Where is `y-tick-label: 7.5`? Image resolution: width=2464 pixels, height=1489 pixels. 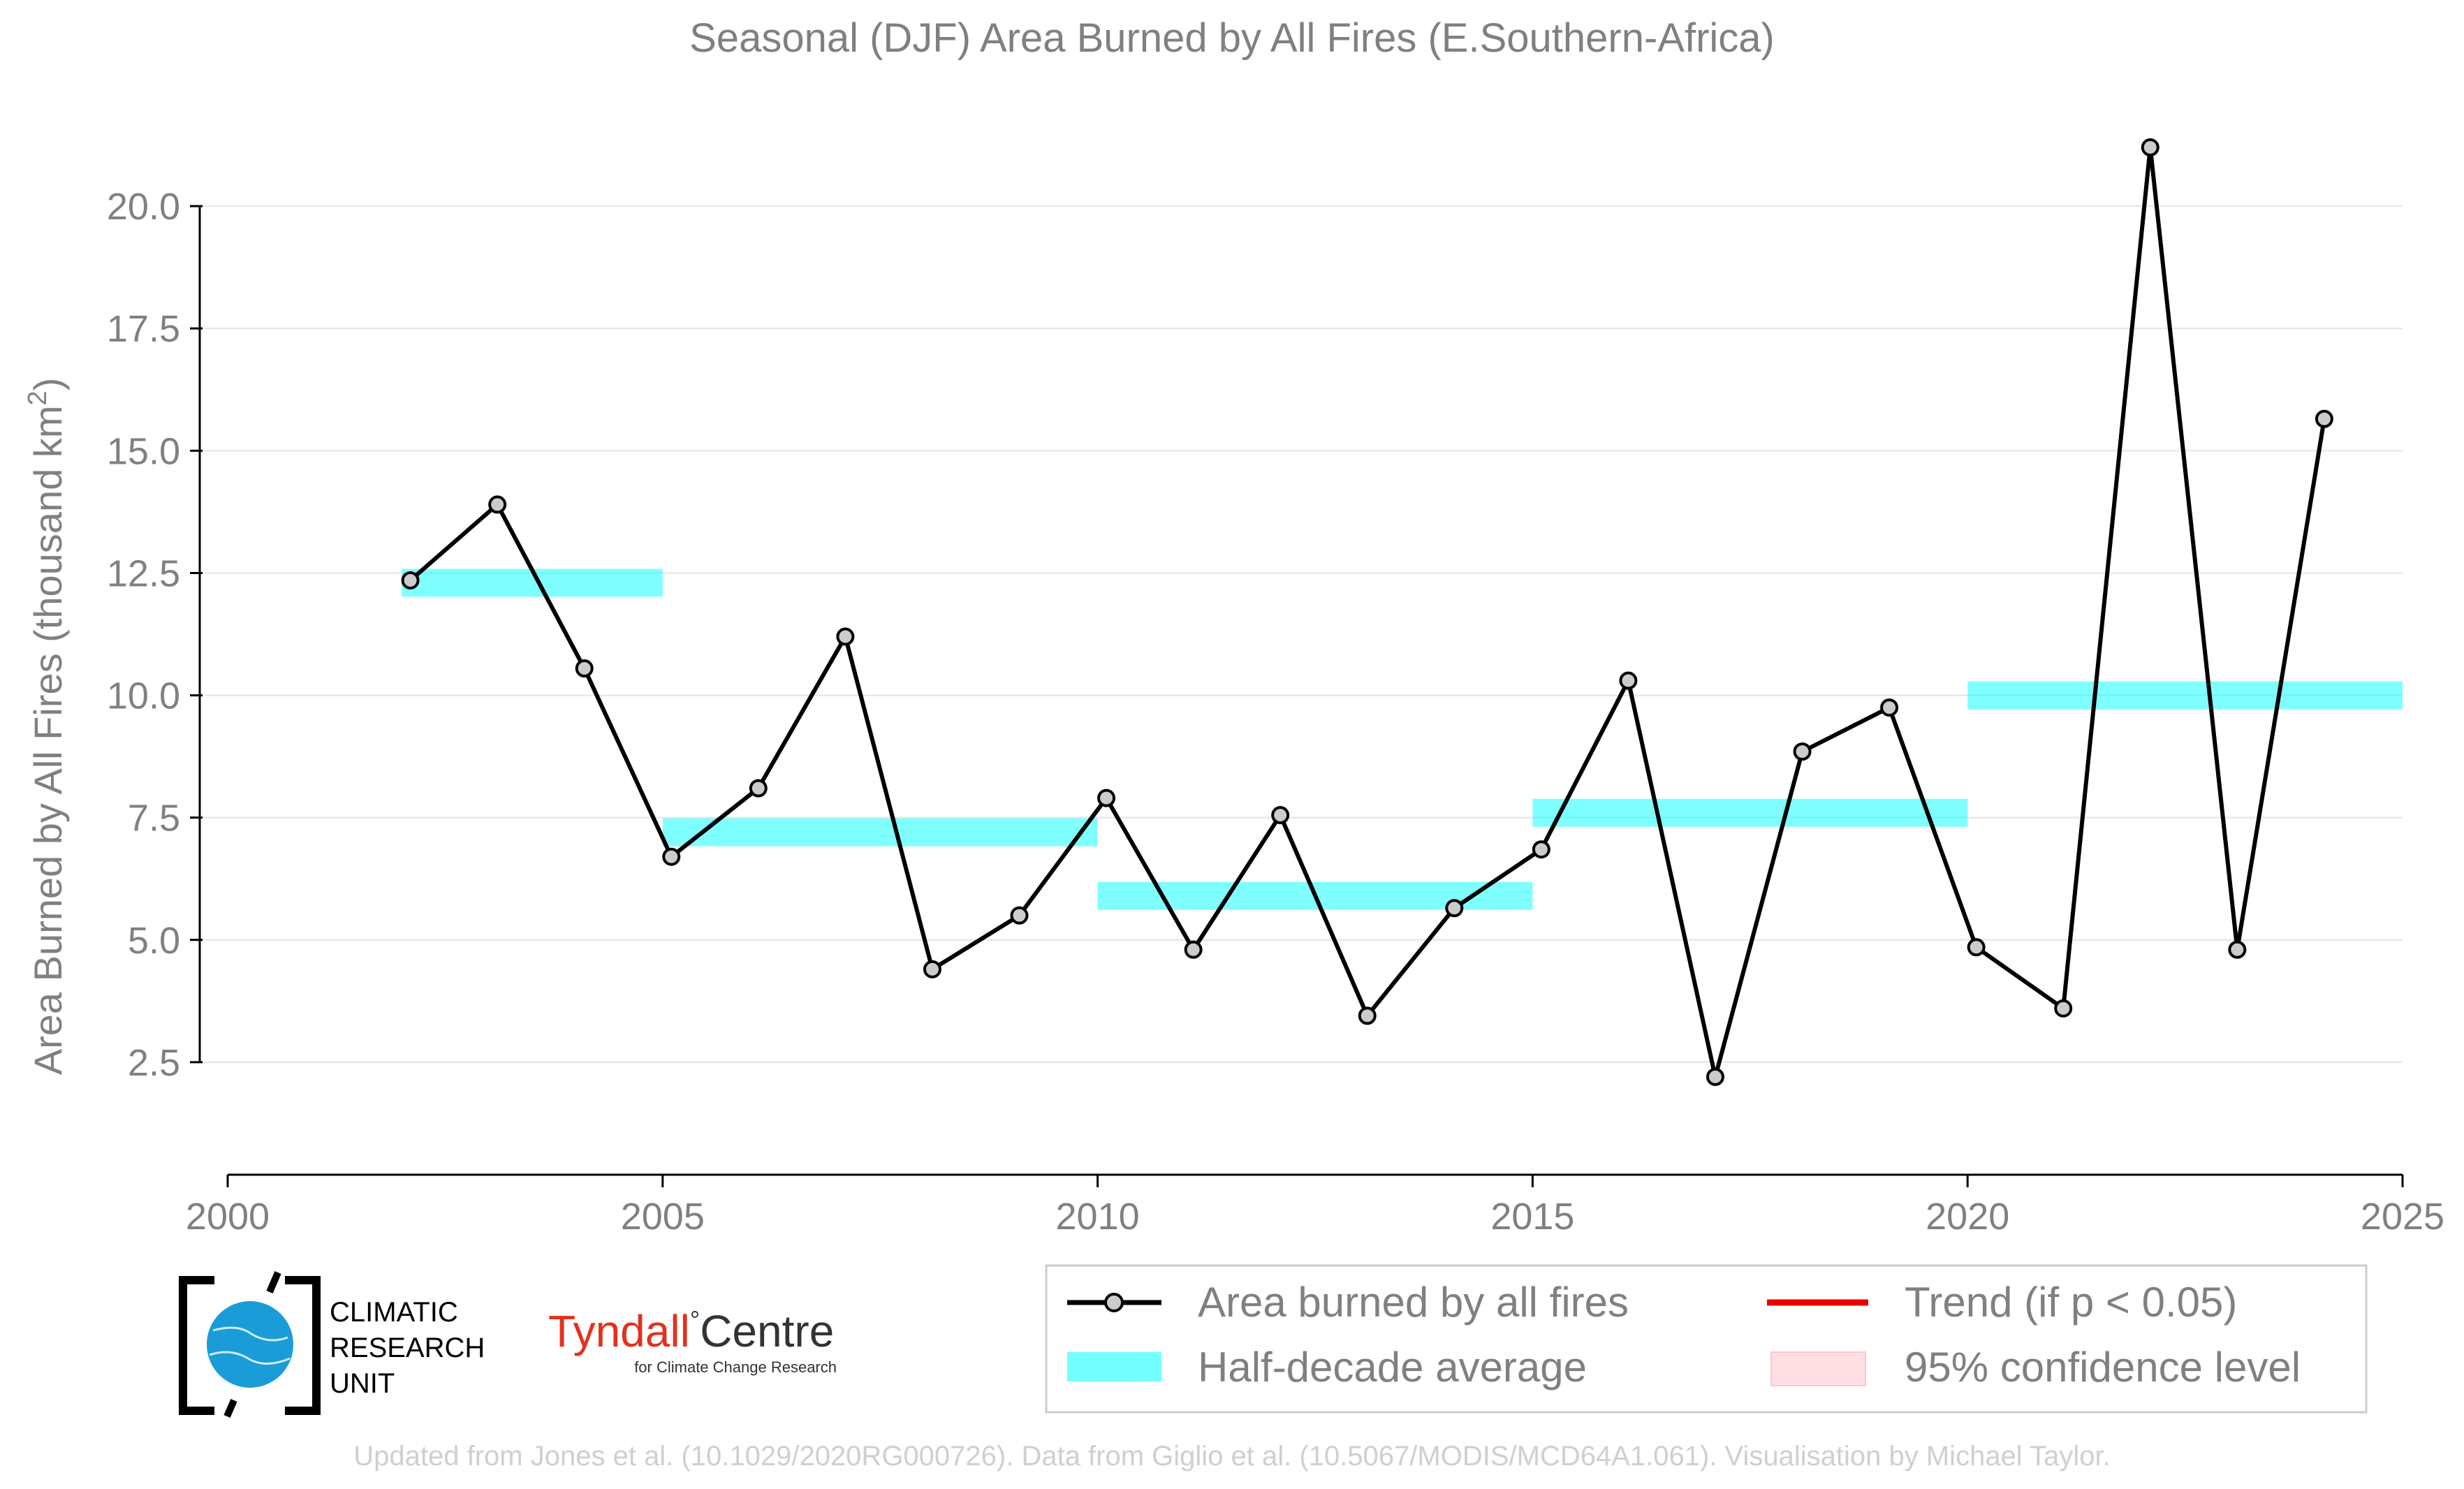
y-tick-label: 7.5 is located at coordinates (154, 819).